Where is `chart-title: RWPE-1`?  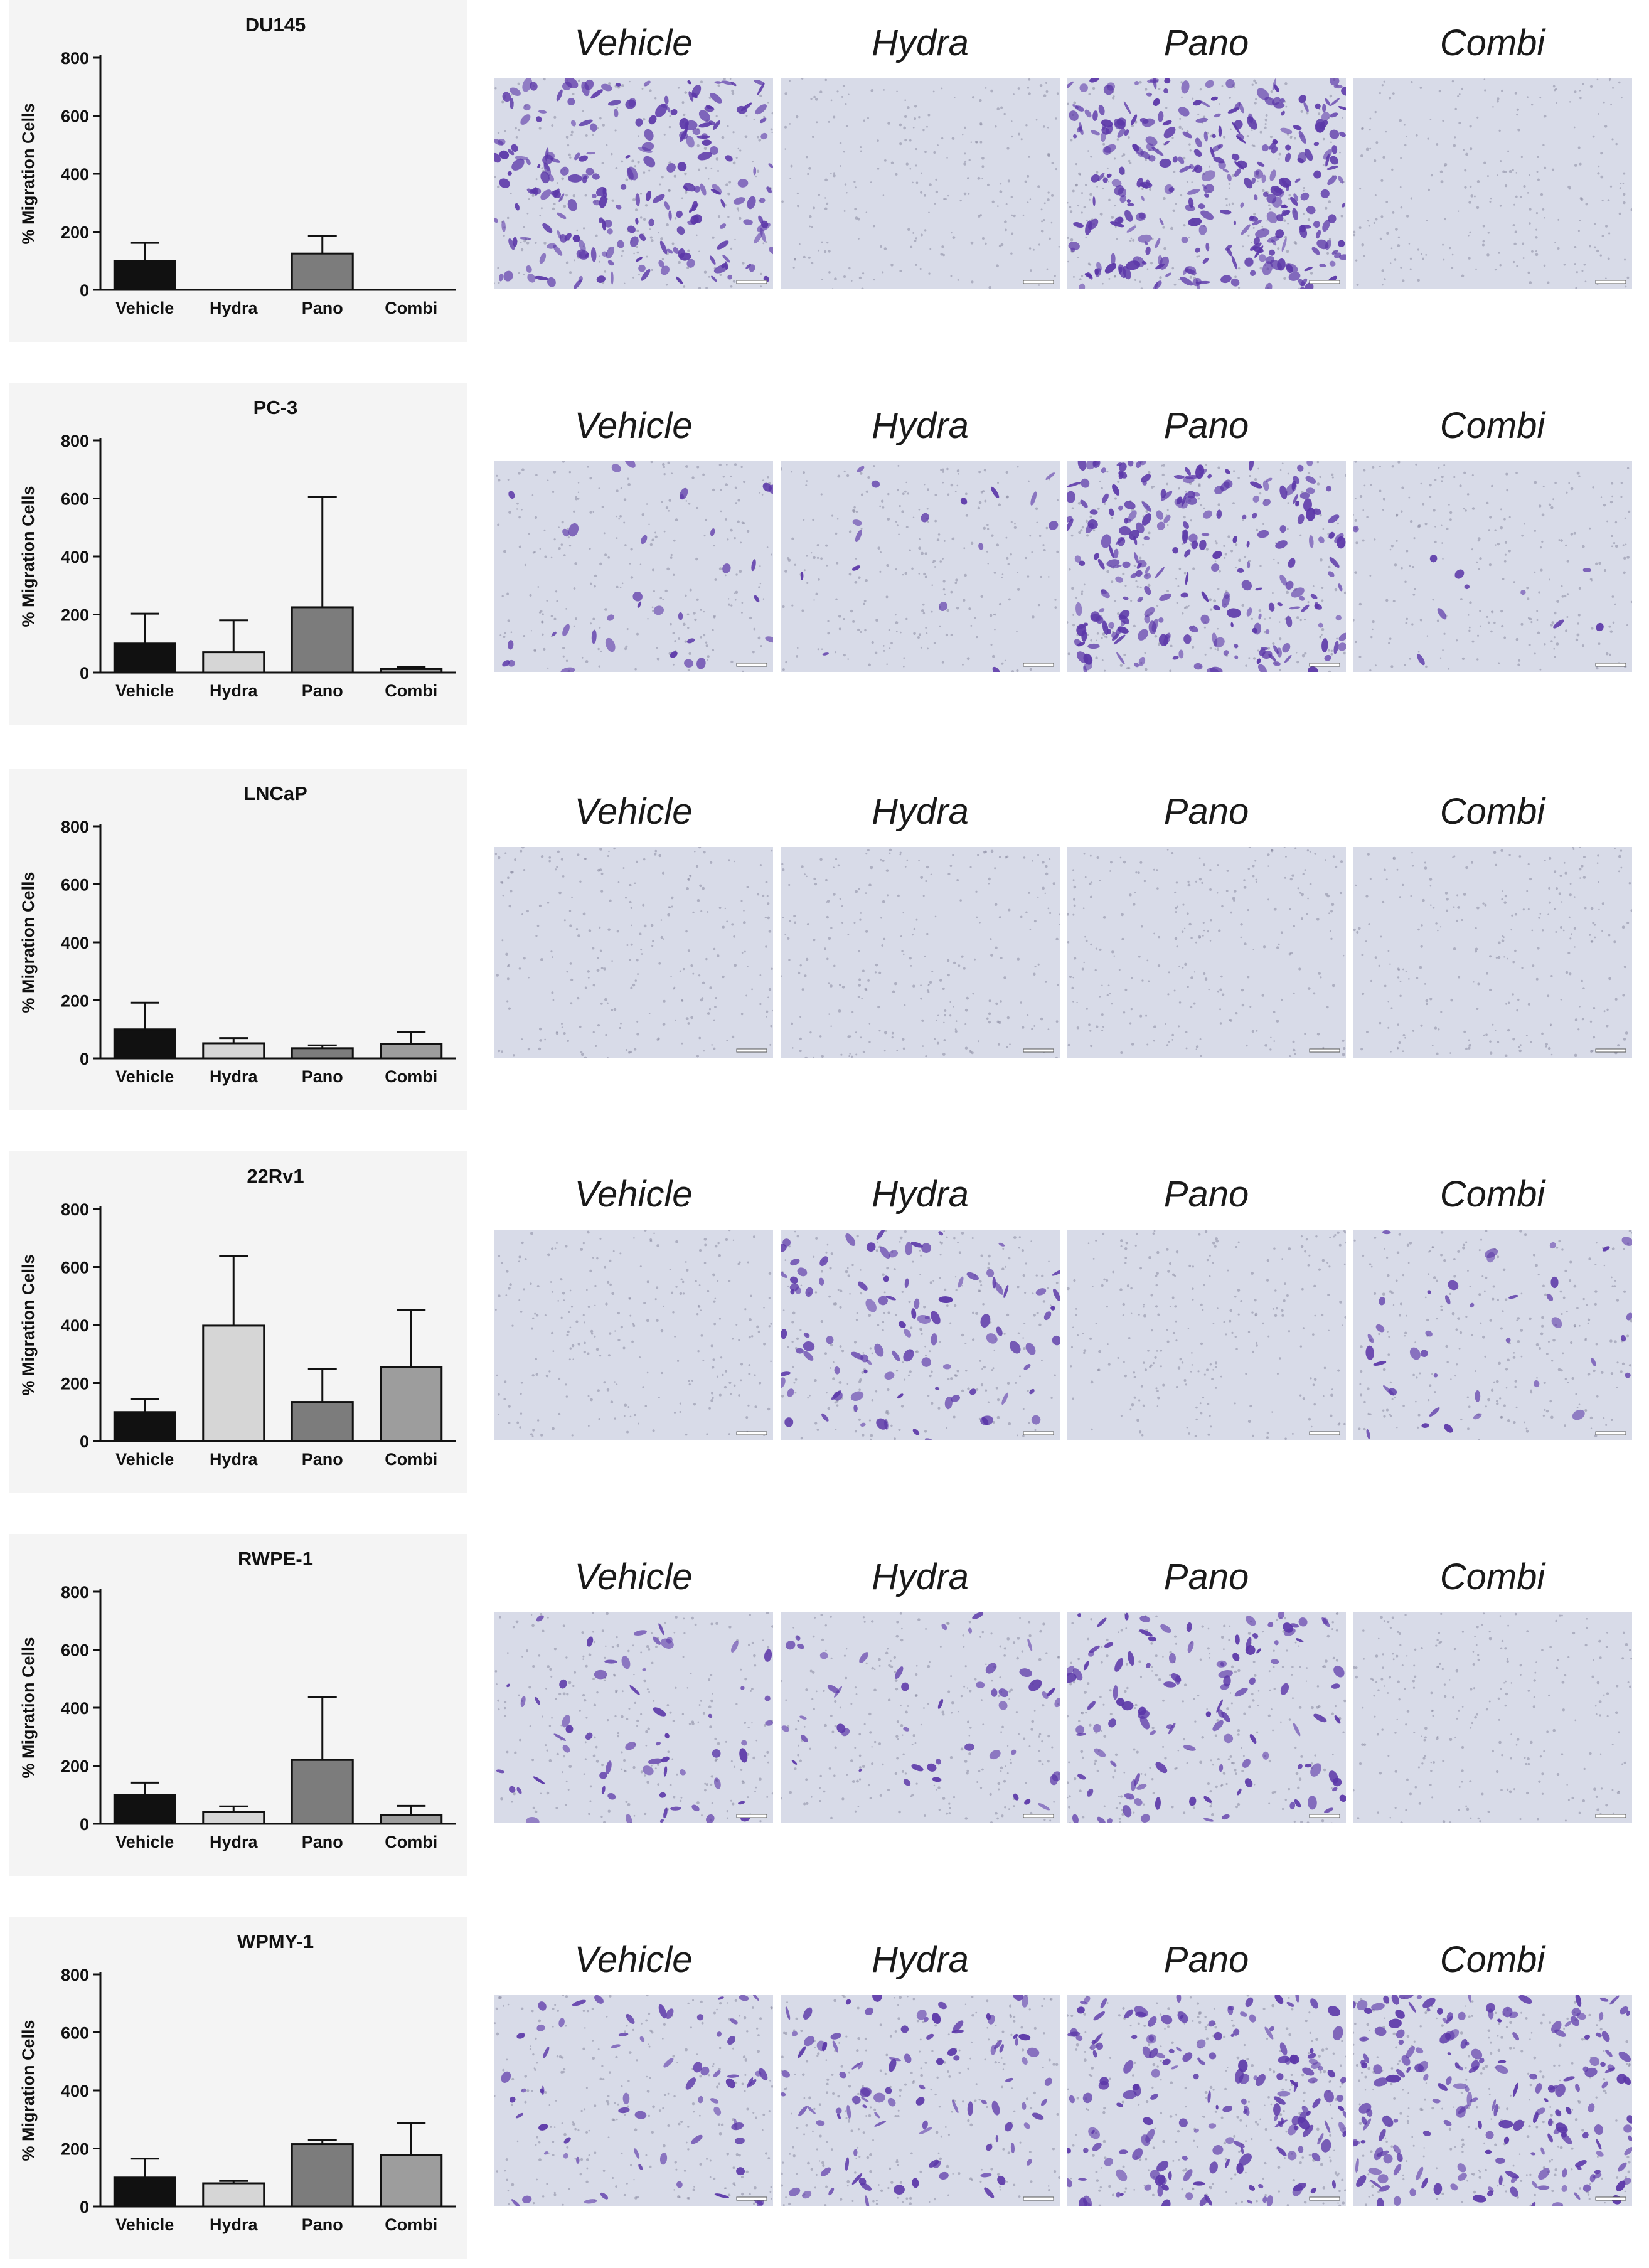 chart-title: RWPE-1 is located at coordinates (275, 1559).